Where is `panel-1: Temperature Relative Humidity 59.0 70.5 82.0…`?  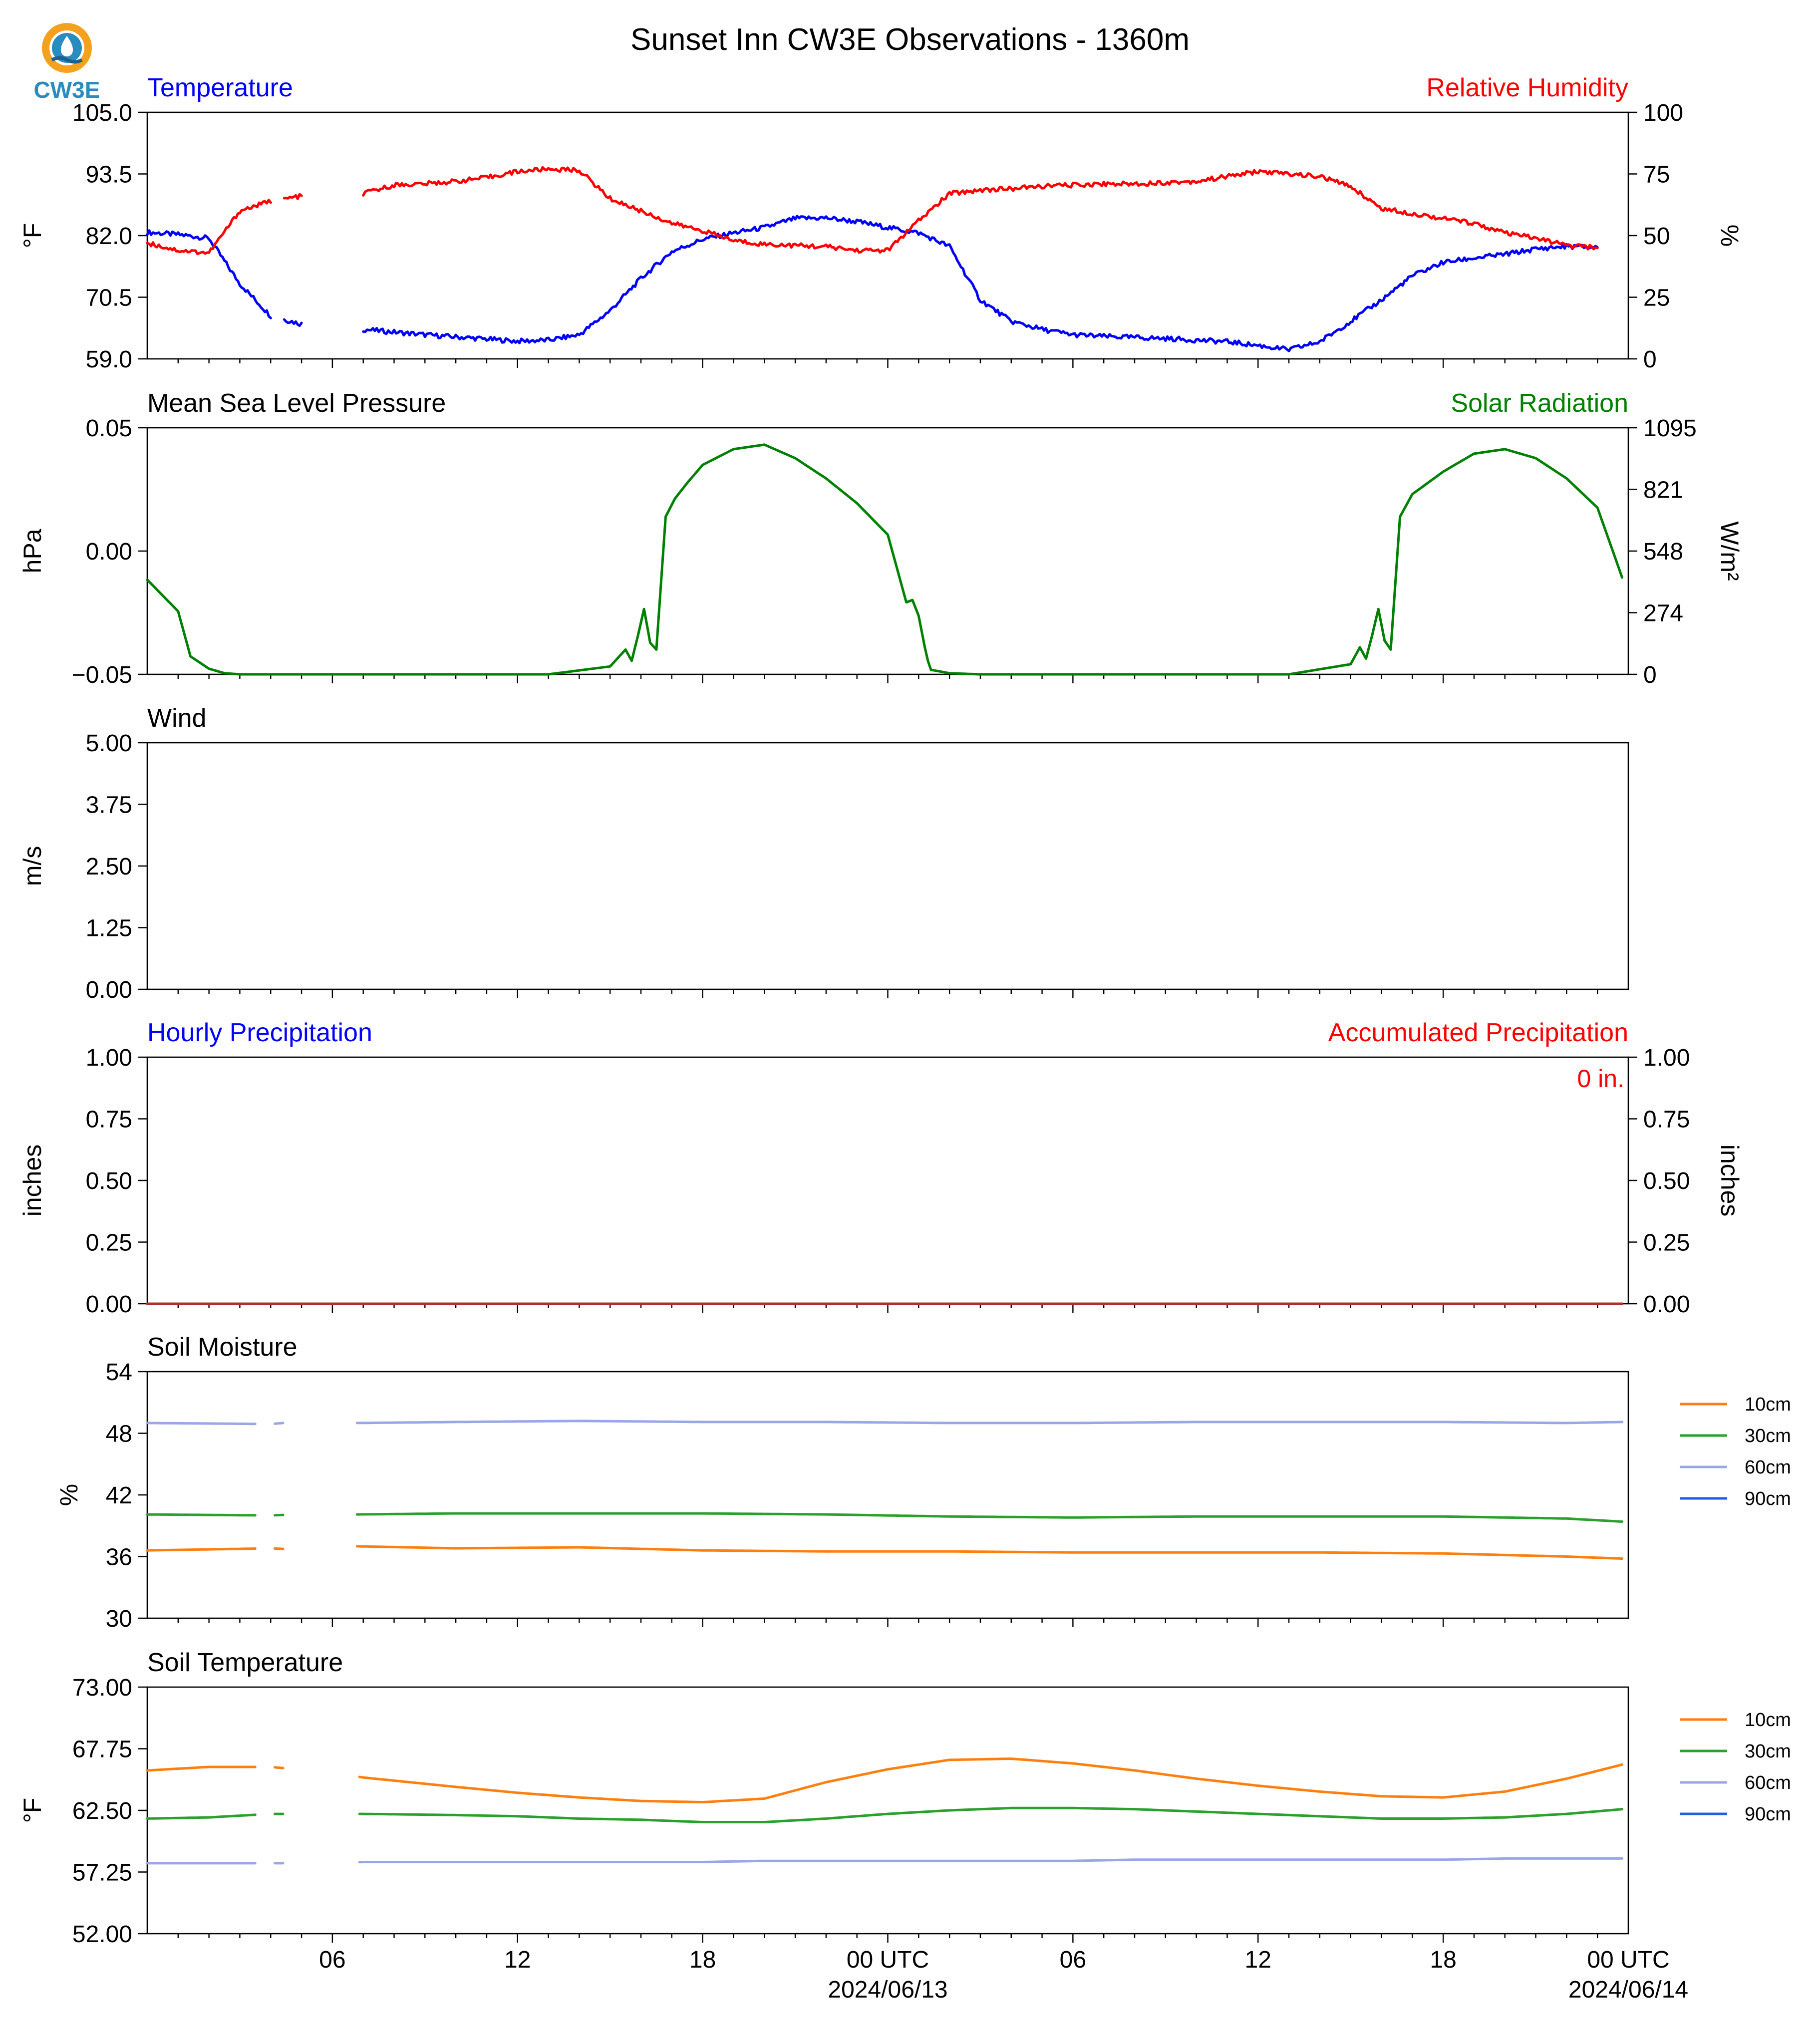 panel-1: Temperature Relative Humidity 59.0 70.5 82.0… is located at coordinates (881, 223).